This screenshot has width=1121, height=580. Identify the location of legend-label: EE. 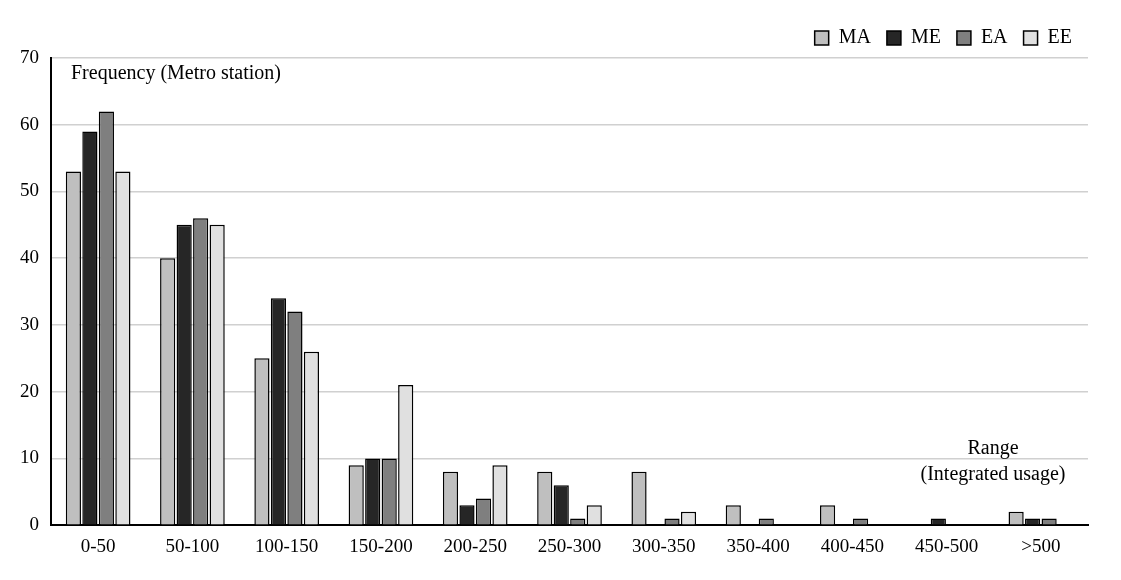
(1059, 36).